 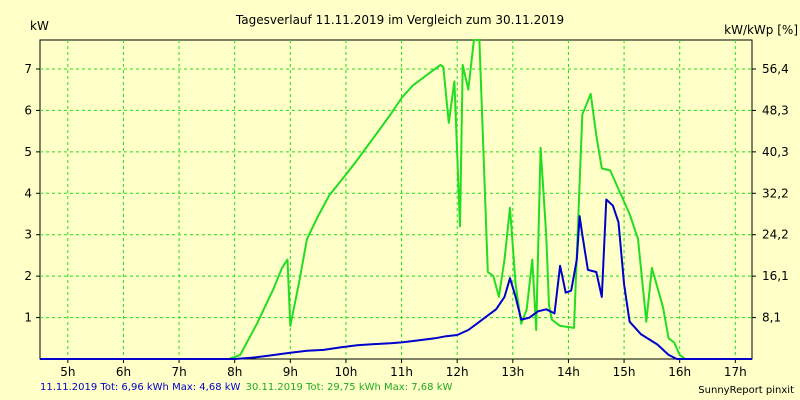 I want to click on y-tick-label-right: 16,1, so click(x=775, y=276).